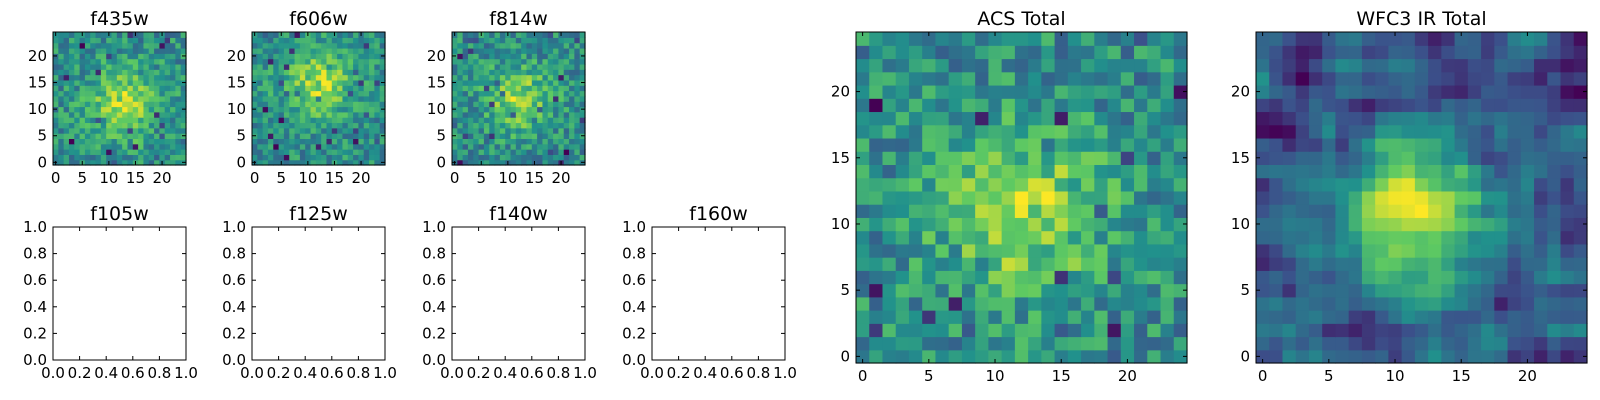 This screenshot has width=1600, height=400. What do you see at coordinates (35, 227) in the screenshot?
I see `y-tick-label: 1.0` at bounding box center [35, 227].